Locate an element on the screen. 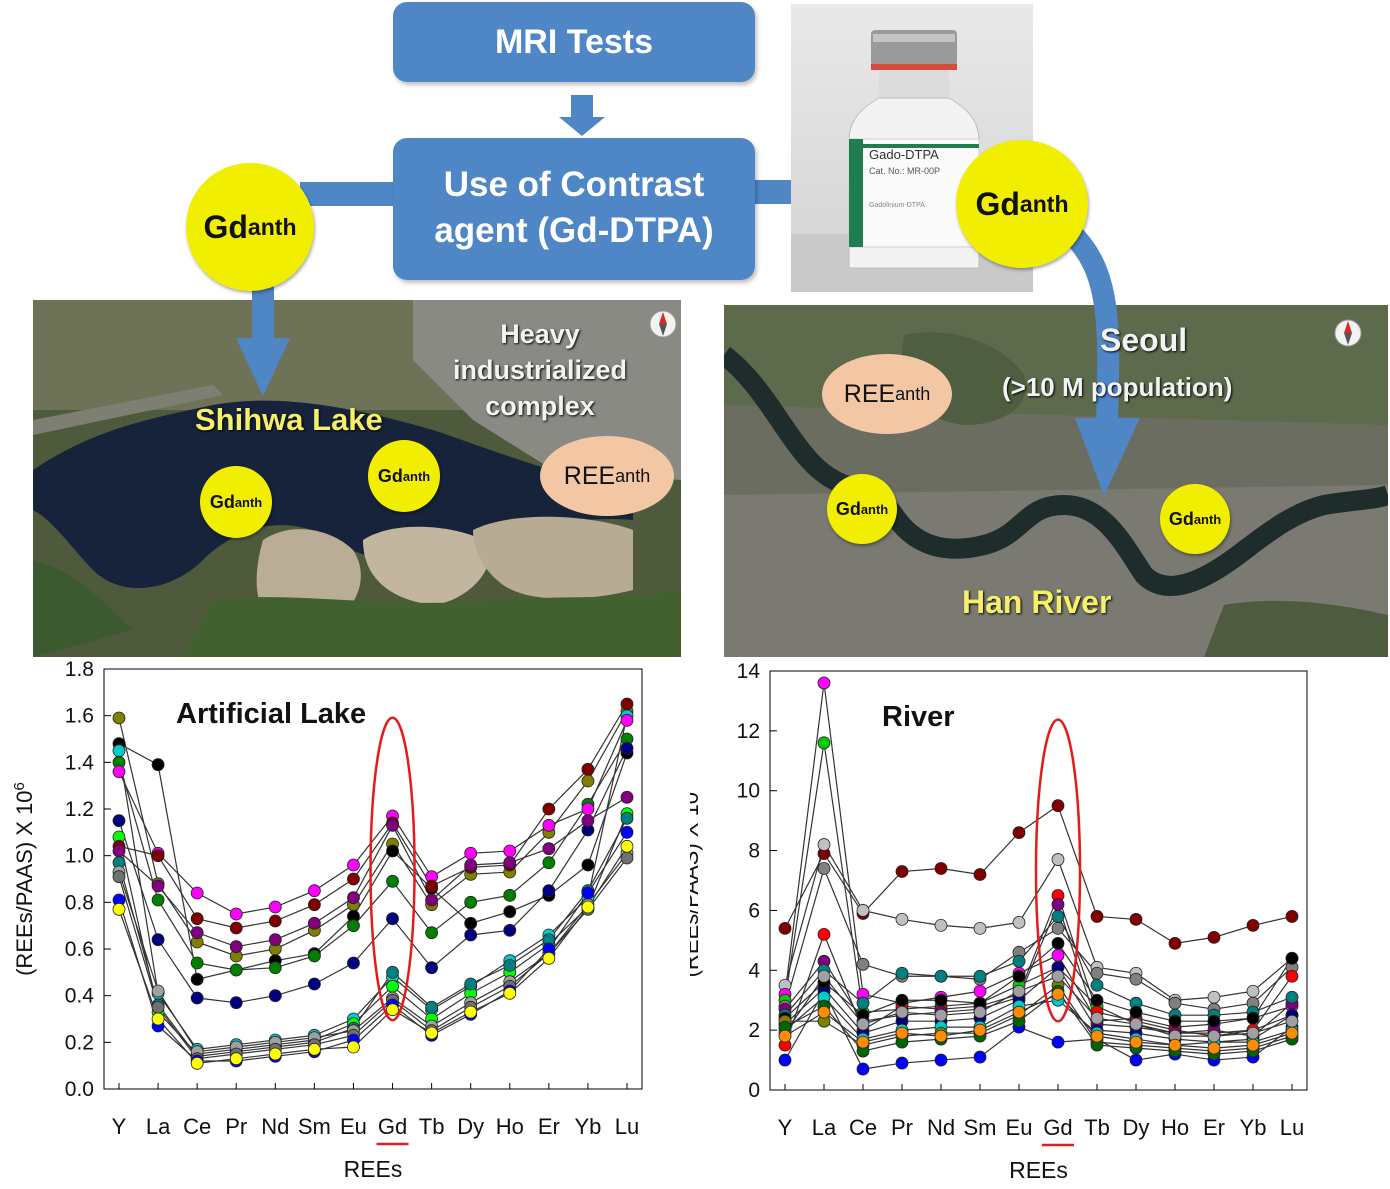 The height and width of the screenshot is (1189, 1390). y-tick-label: 1.6 is located at coordinates (79, 716).